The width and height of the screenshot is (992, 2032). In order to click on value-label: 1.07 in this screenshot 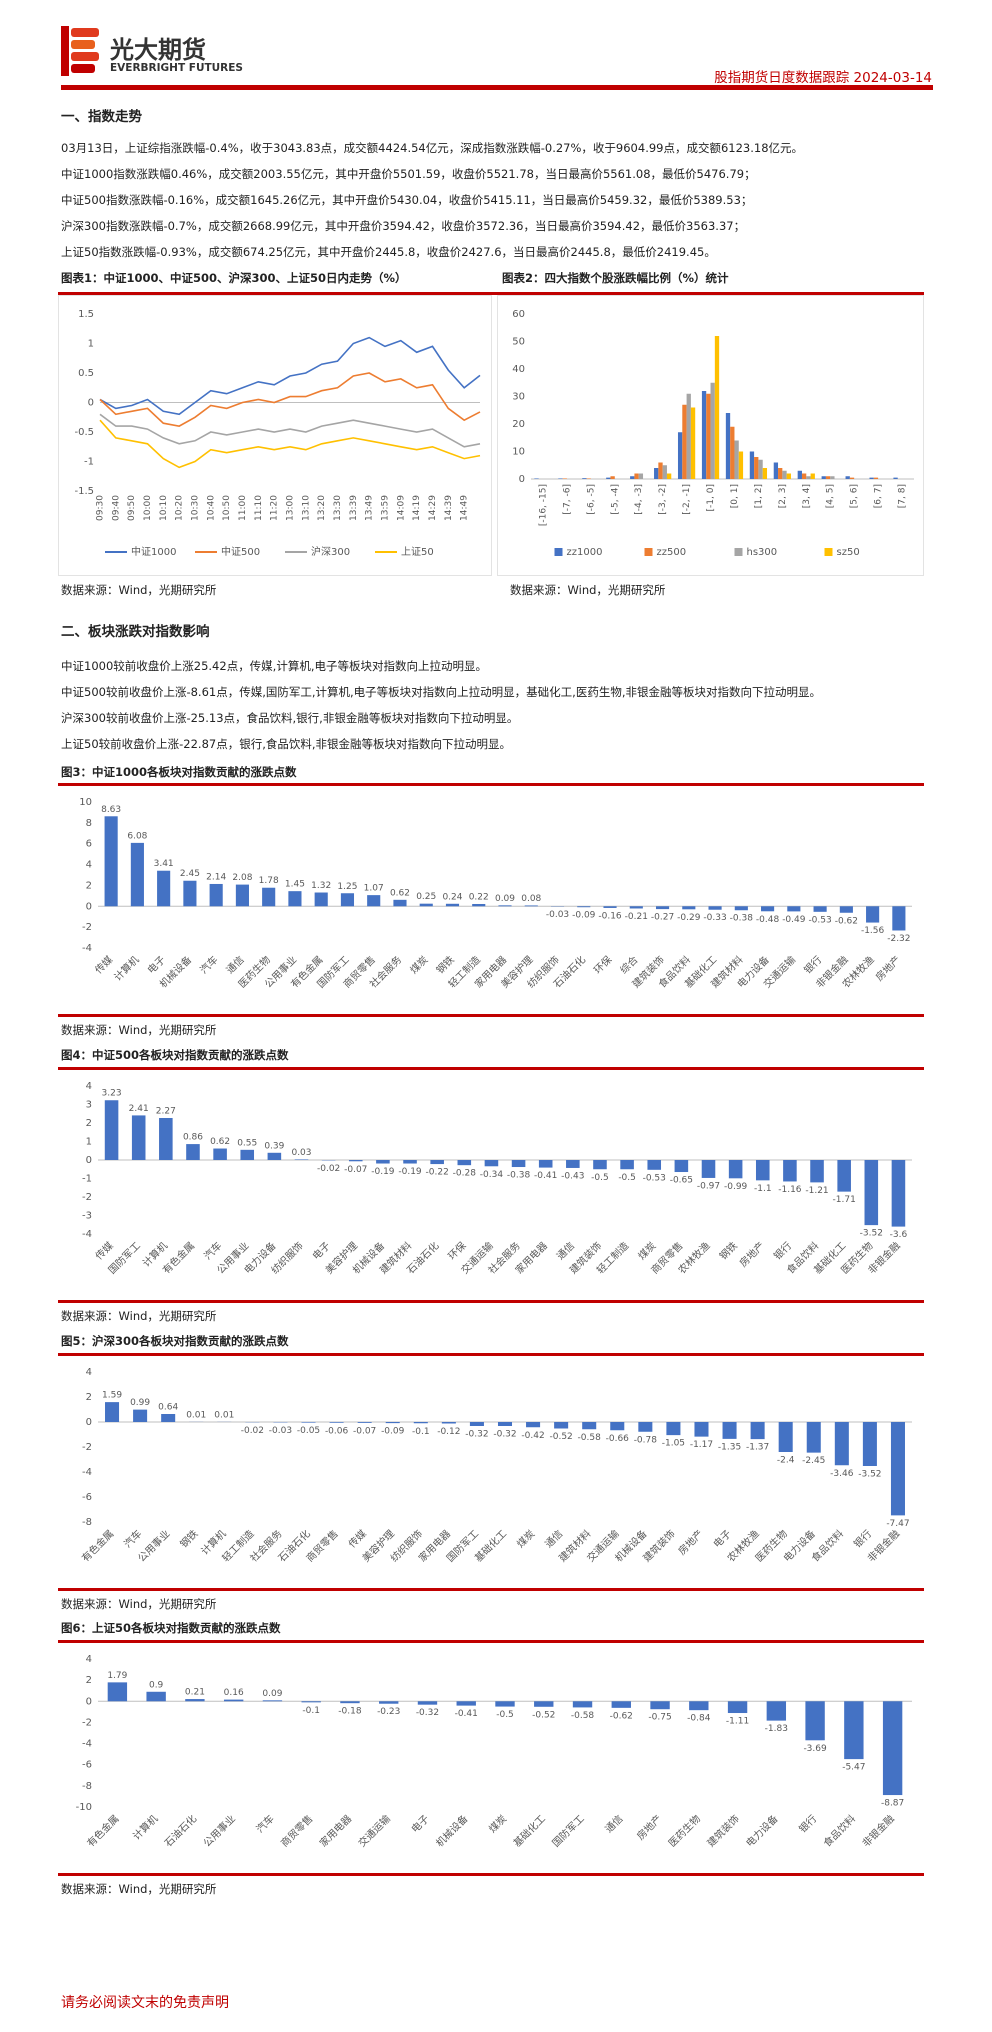, I will do `click(374, 889)`.